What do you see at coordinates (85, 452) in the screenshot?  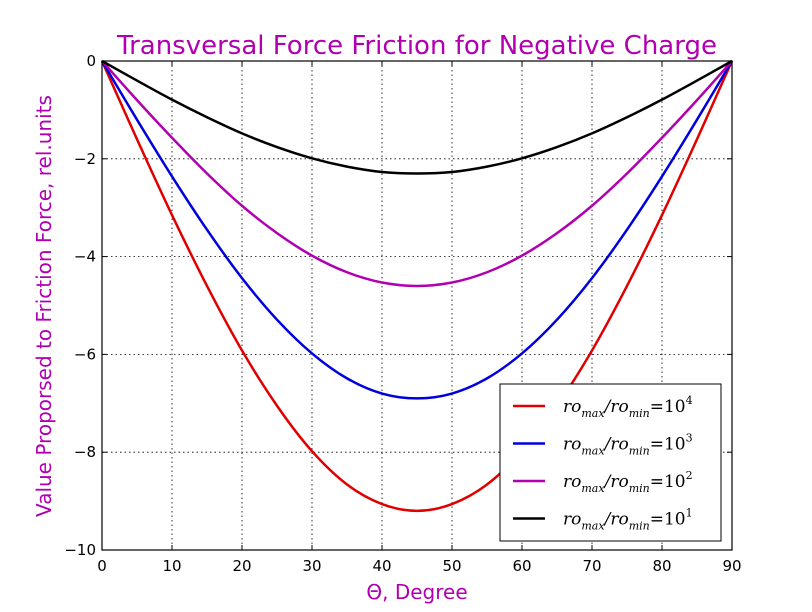 I see `y-tick-label: −8` at bounding box center [85, 452].